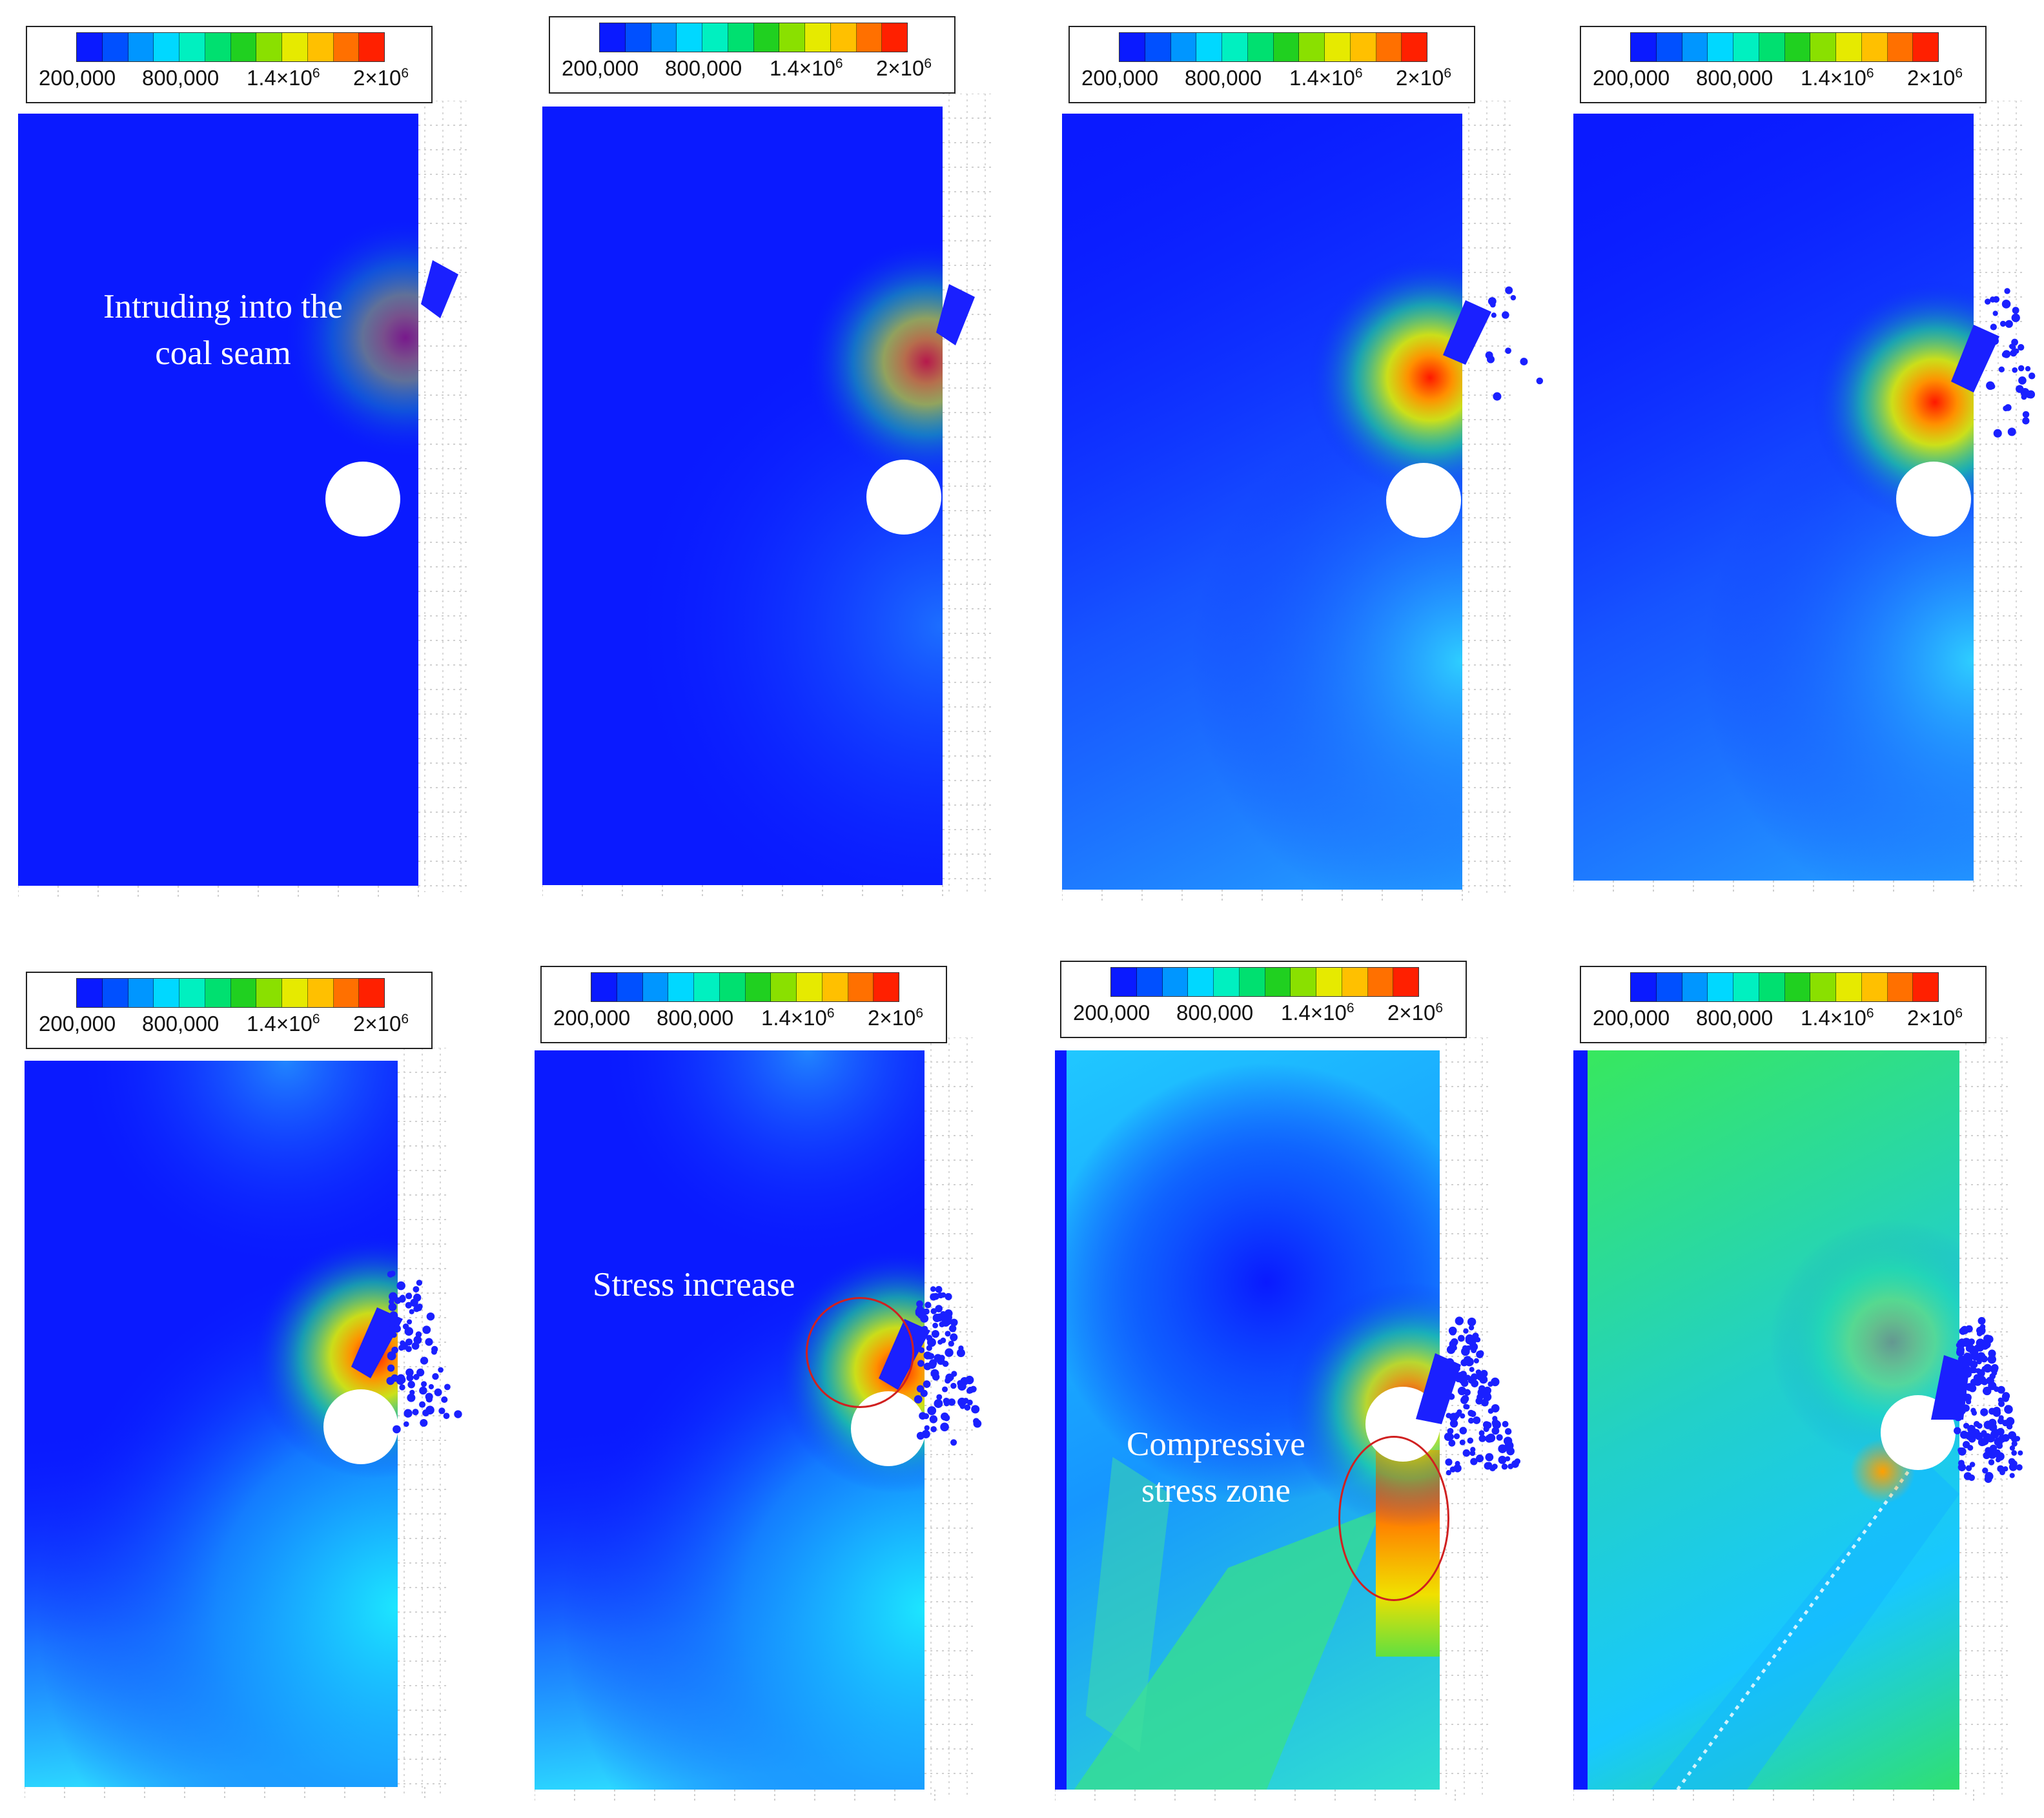 The image size is (2044, 1818). What do you see at coordinates (694, 1284) in the screenshot?
I see `annotation-stress-increase: Stress increase` at bounding box center [694, 1284].